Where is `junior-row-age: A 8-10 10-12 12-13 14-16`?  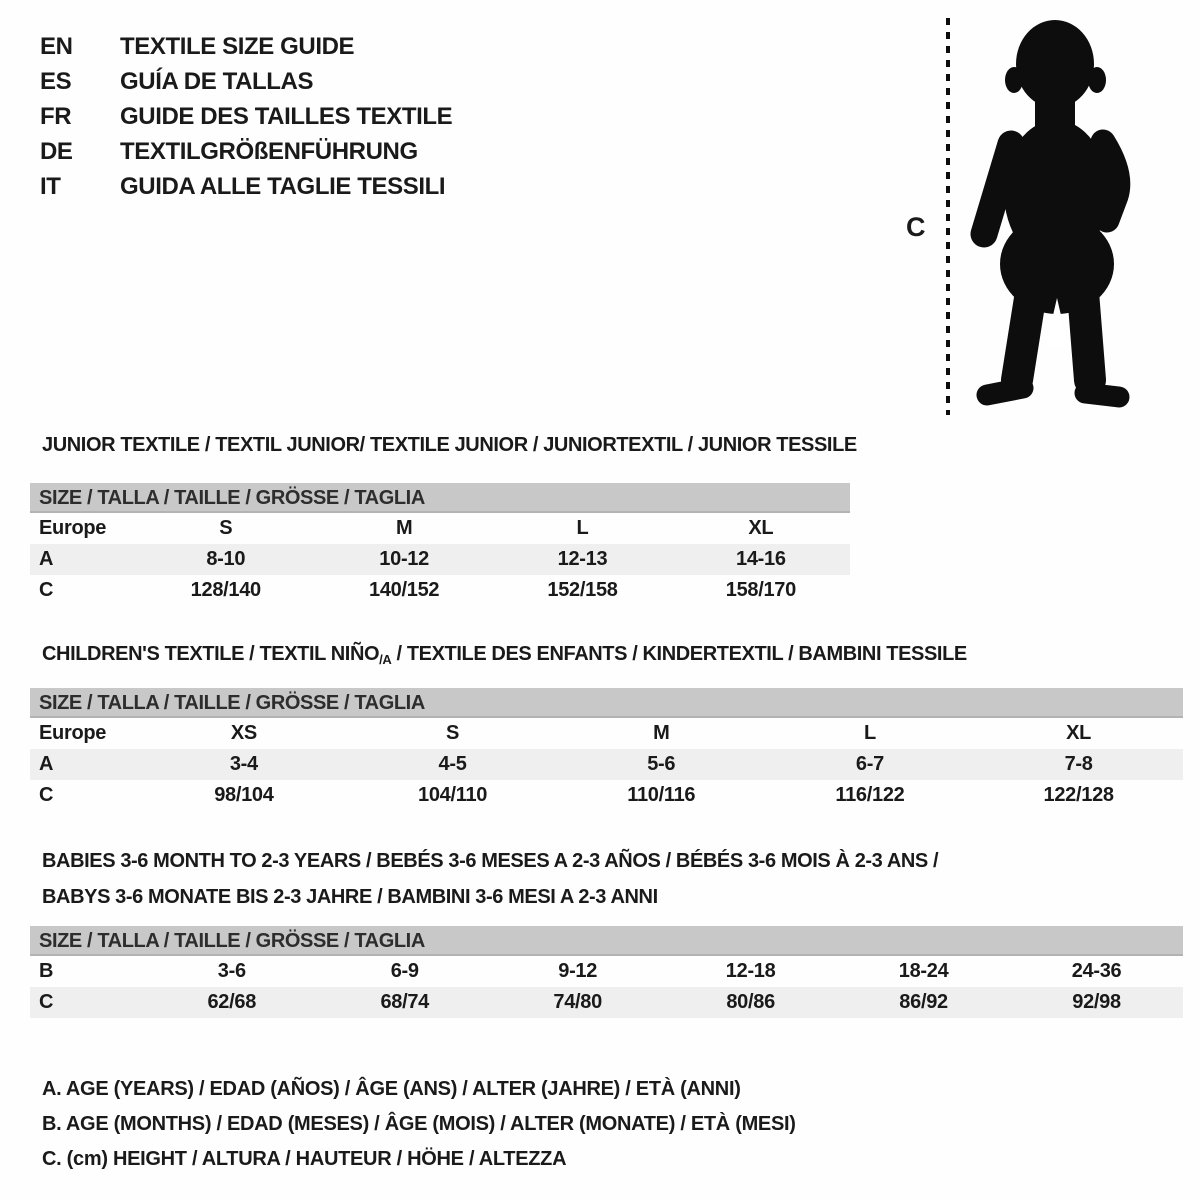 junior-row-age: A 8-10 10-12 12-13 14-16 is located at coordinates (440, 559).